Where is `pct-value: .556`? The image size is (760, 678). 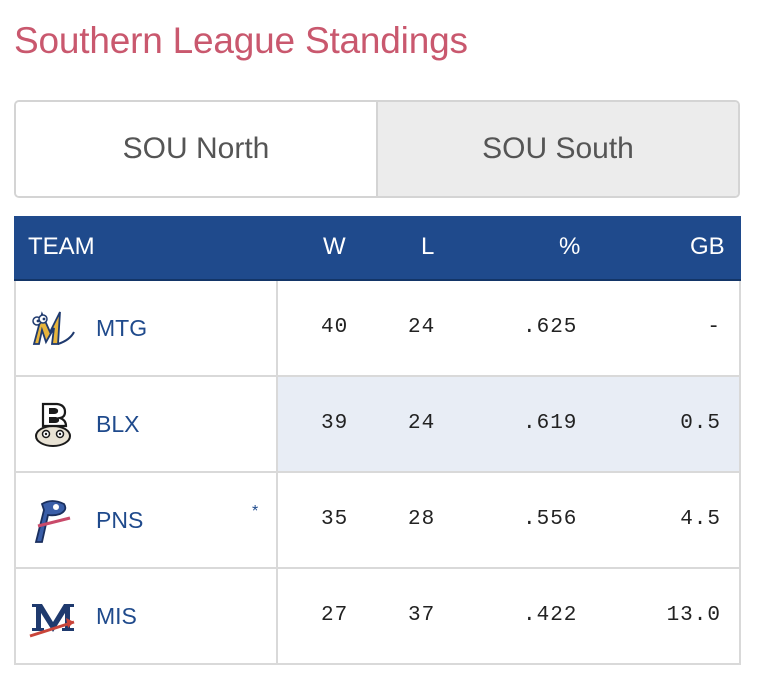 pct-value: .556 is located at coordinates (550, 519).